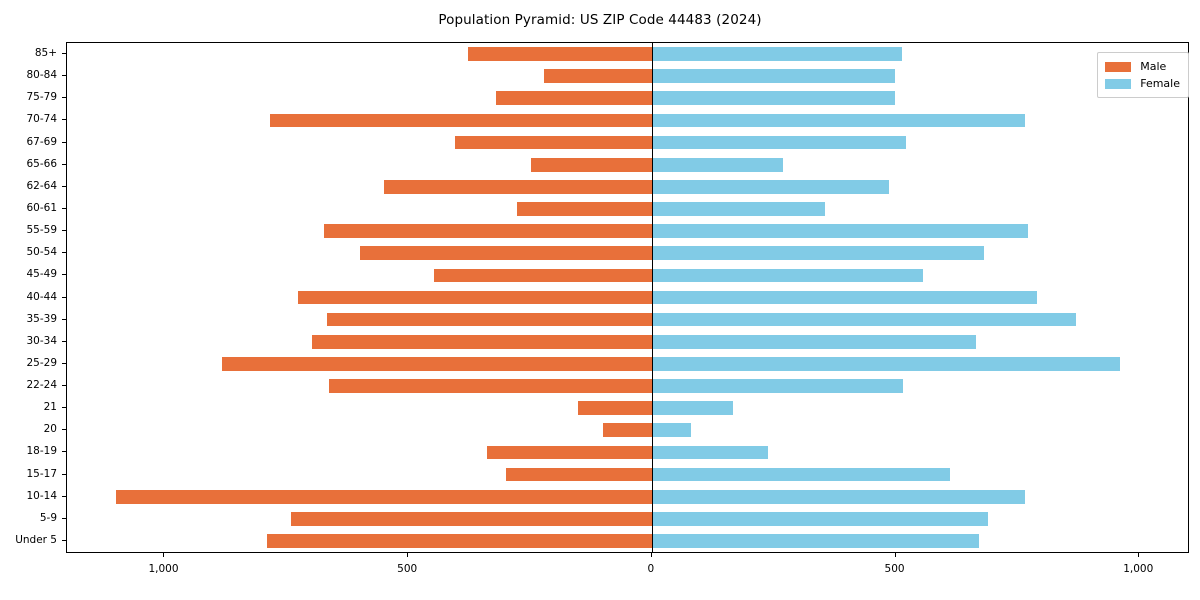 Image resolution: width=1200 pixels, height=600 pixels. What do you see at coordinates (50, 429) in the screenshot?
I see `y-axis-label: 20` at bounding box center [50, 429].